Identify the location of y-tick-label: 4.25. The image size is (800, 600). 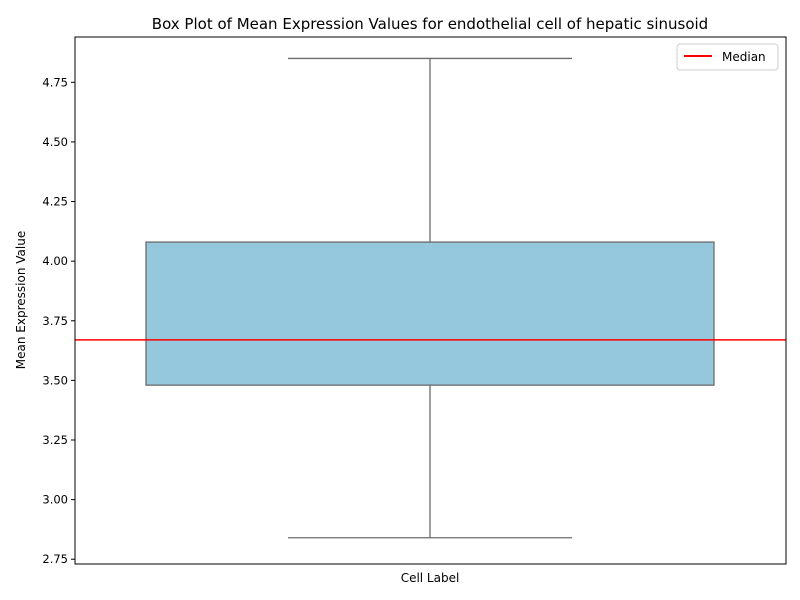
(55, 202).